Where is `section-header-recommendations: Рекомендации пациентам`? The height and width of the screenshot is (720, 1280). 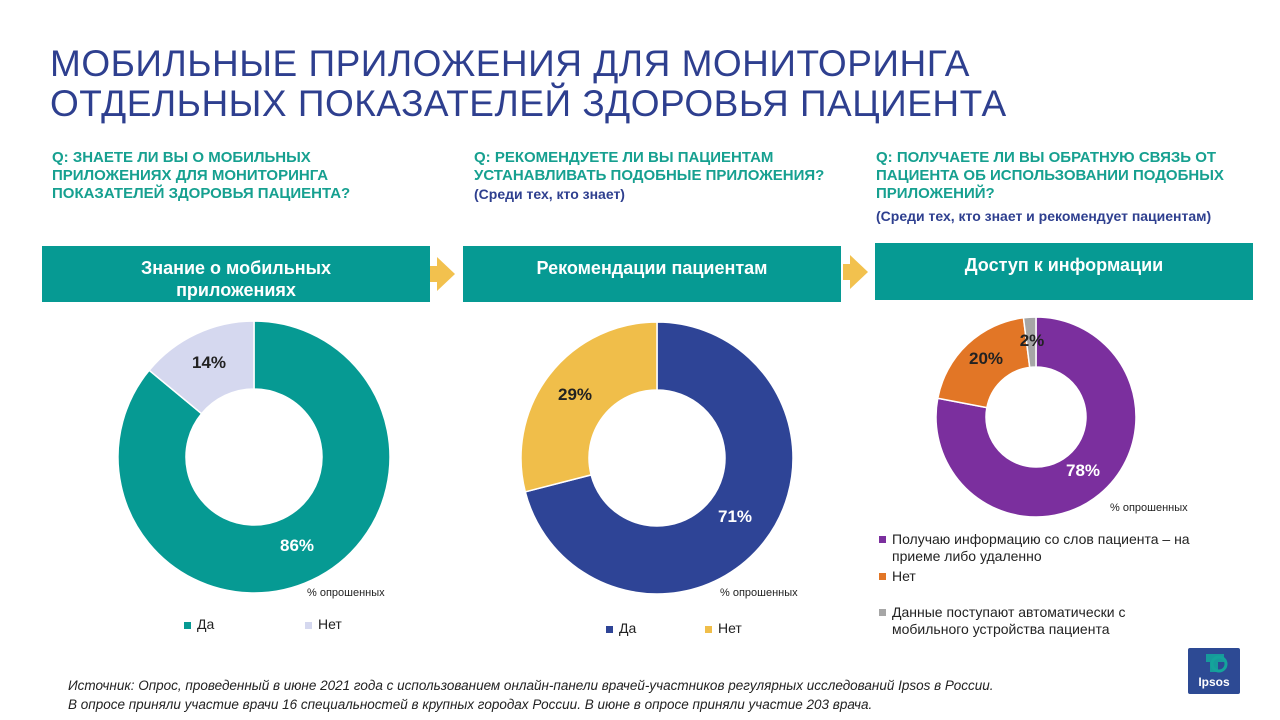 section-header-recommendations: Рекомендации пациентам is located at coordinates (652, 274).